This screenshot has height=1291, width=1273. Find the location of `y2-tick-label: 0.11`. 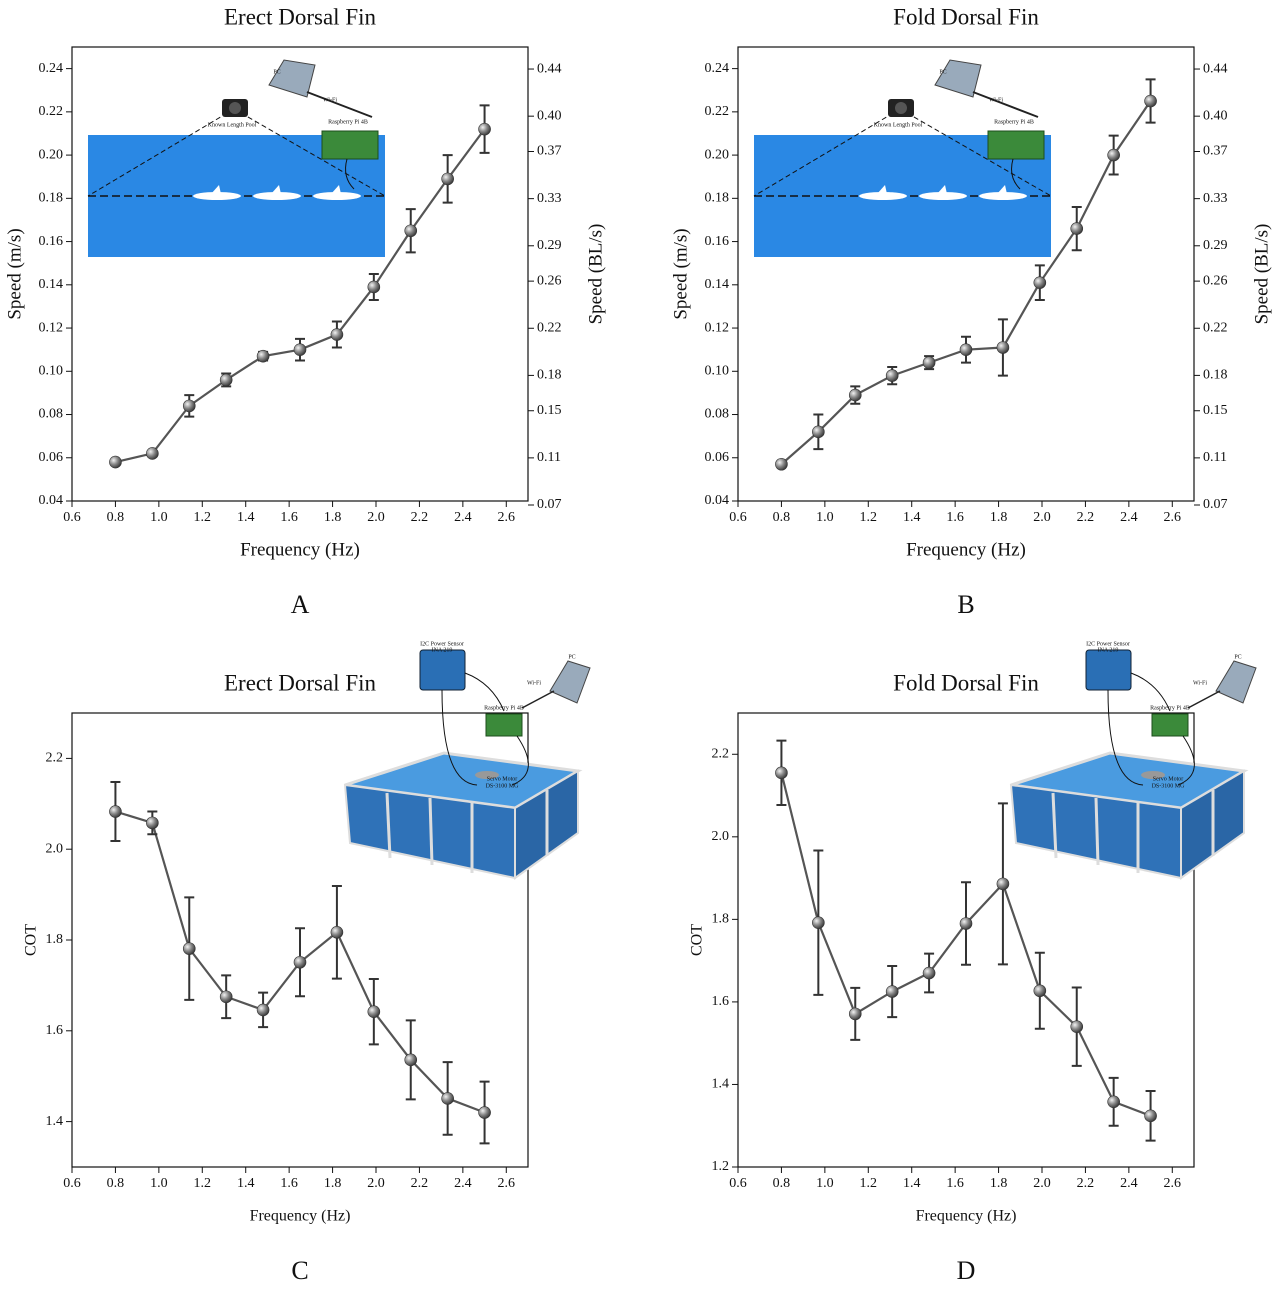

y2-tick-label: 0.11 is located at coordinates (549, 457).